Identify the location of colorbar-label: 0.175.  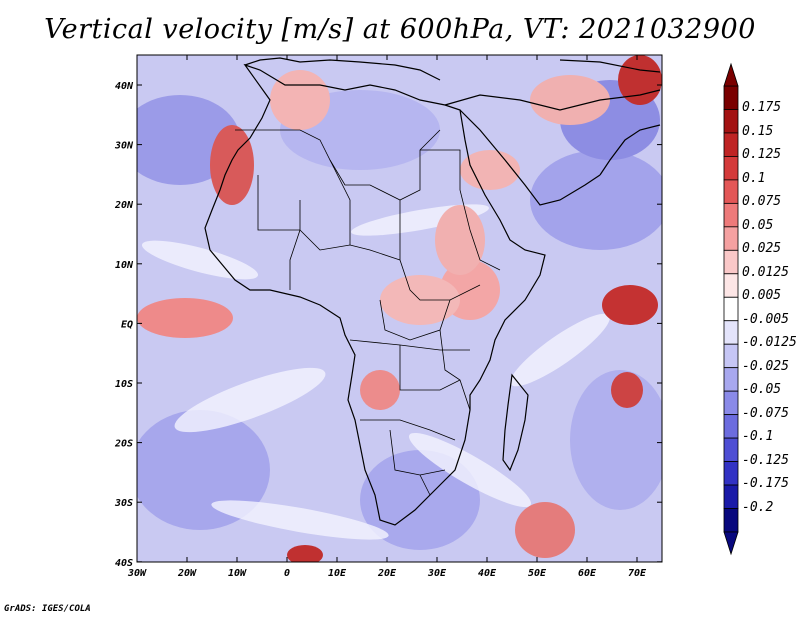
(762, 108).